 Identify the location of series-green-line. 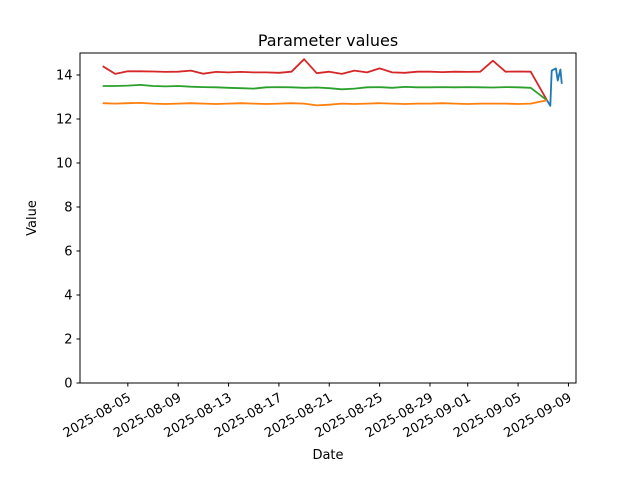
(325, 93).